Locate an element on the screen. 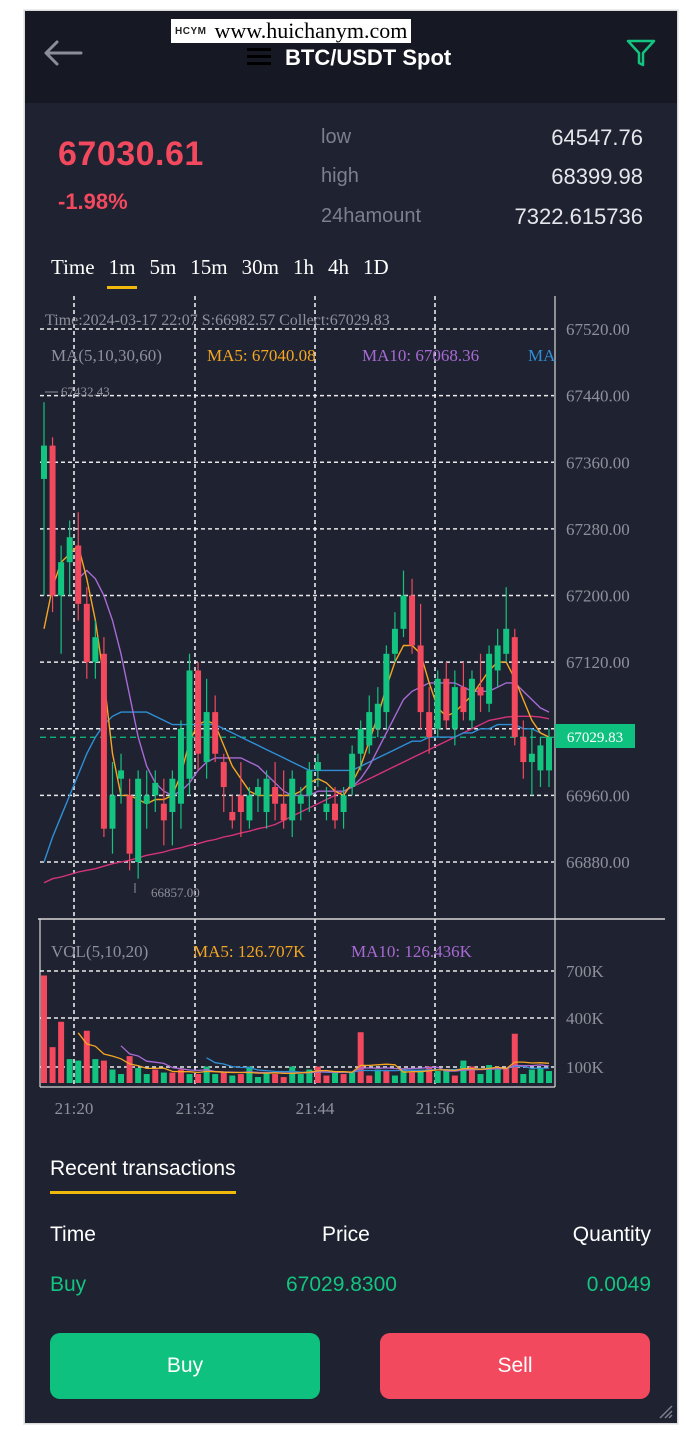  vol-legend-label: VOL(5,10,20) is located at coordinates (99, 951).